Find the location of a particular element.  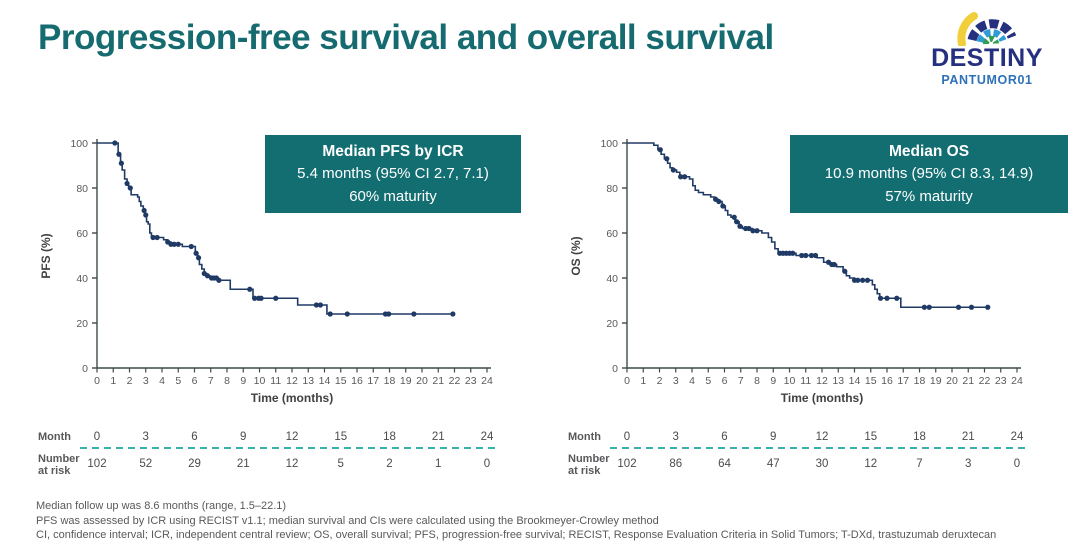

destiny-pantumor01-logo: DESTINY PANTUMOR01 is located at coordinates (987, 45).